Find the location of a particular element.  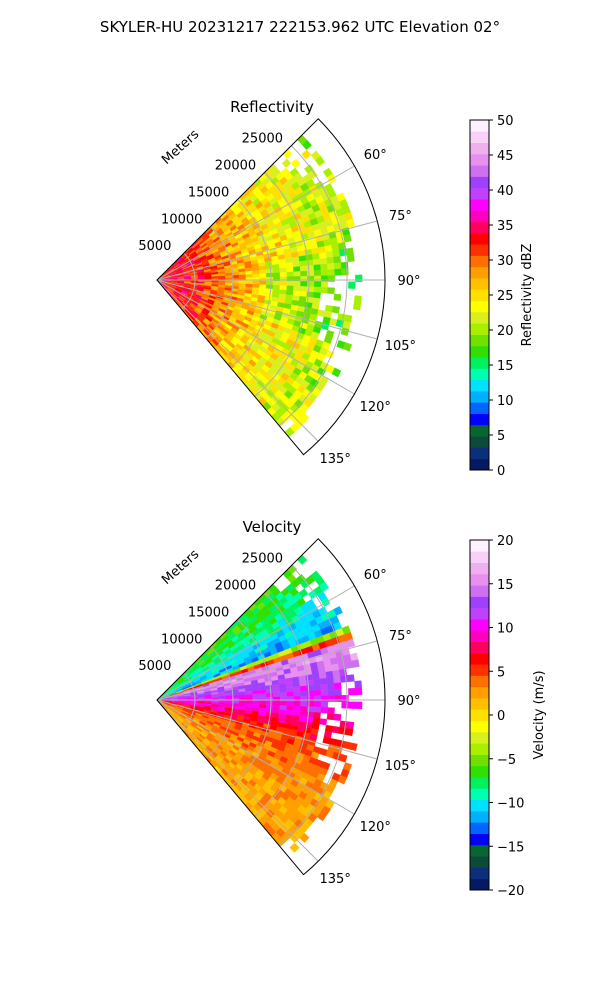

reflectivity-colorbar-tick-label: 40 is located at coordinates (505, 191).